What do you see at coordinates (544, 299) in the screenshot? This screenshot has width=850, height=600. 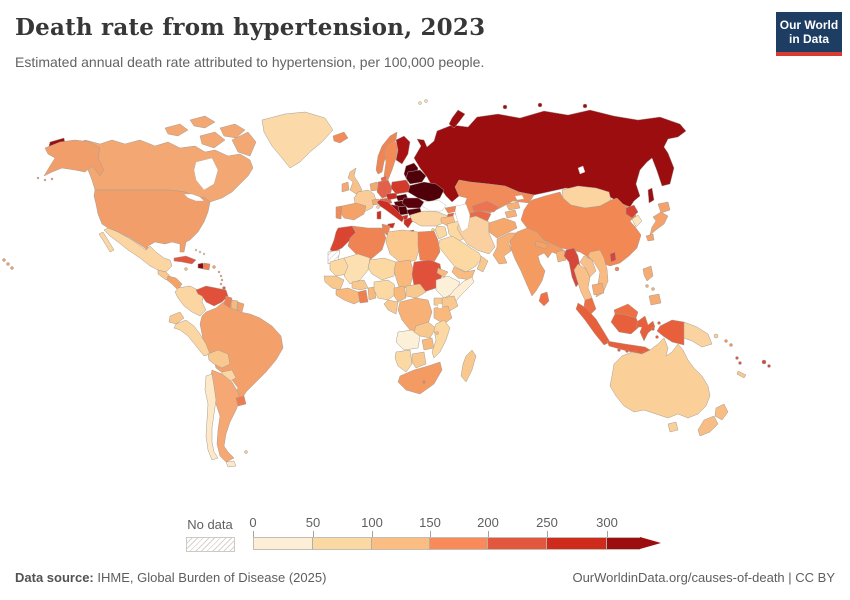 I see `country-sri-lanka` at bounding box center [544, 299].